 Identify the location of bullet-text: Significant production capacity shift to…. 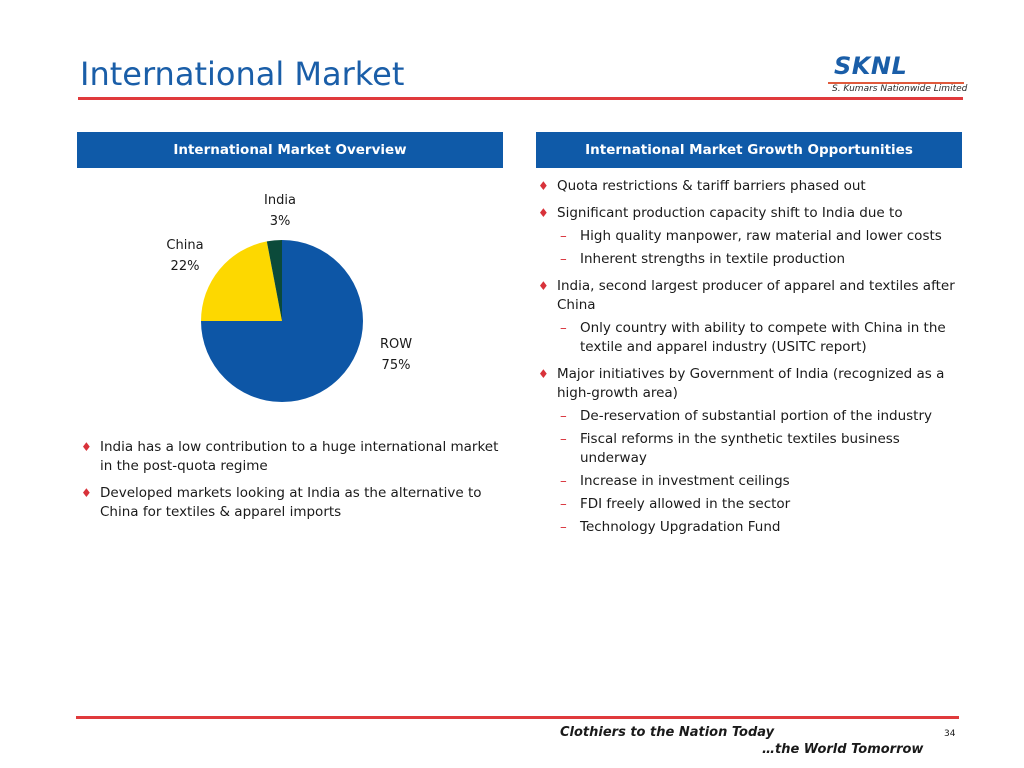
(730, 213).